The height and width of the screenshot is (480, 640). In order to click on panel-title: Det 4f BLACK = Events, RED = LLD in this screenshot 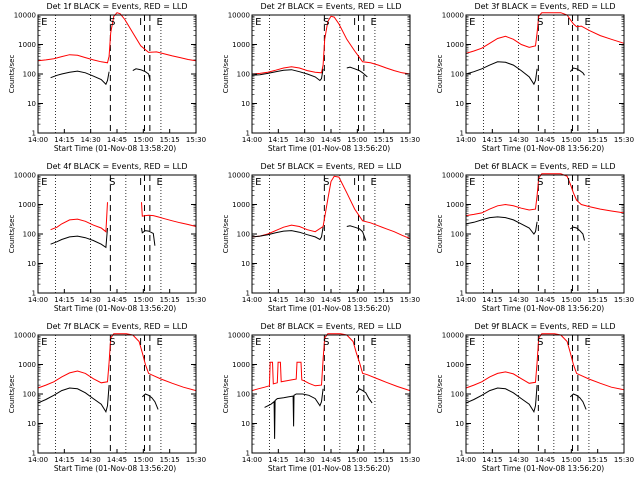, I will do `click(116, 166)`.